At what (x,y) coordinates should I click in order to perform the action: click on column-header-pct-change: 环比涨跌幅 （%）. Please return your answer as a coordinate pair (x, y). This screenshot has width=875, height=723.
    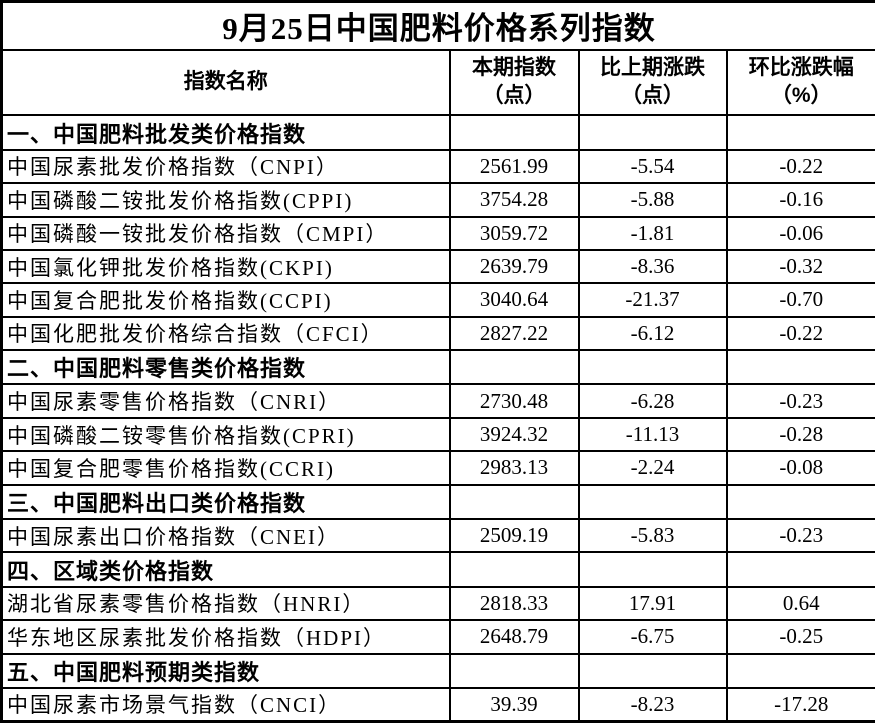
    Looking at the image, I should click on (800, 82).